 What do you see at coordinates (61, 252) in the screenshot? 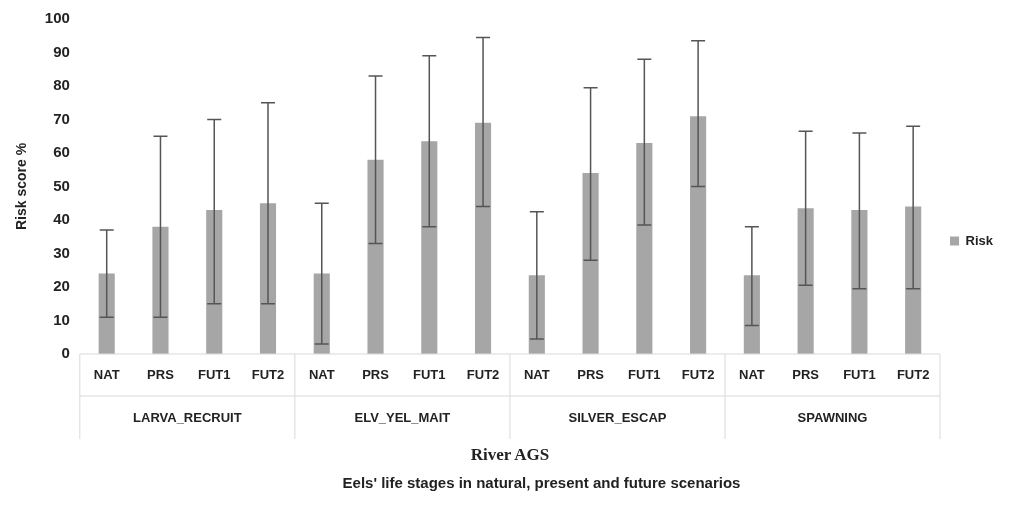
I see `y-tick-label: 30` at bounding box center [61, 252].